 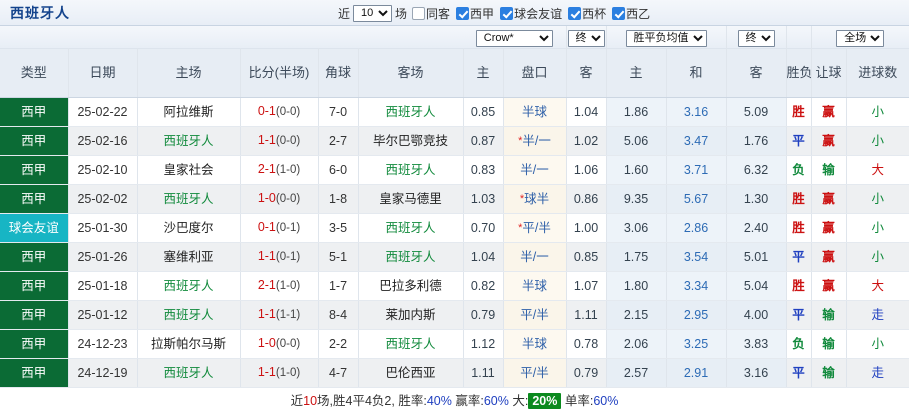 What do you see at coordinates (587, 13) in the screenshot?
I see `filter-copa: 西杯` at bounding box center [587, 13].